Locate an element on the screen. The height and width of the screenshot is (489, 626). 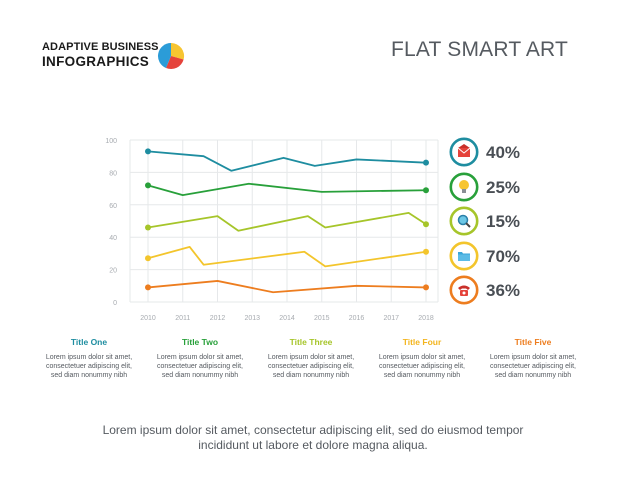
y-tick-label: 100 is located at coordinates (111, 141).